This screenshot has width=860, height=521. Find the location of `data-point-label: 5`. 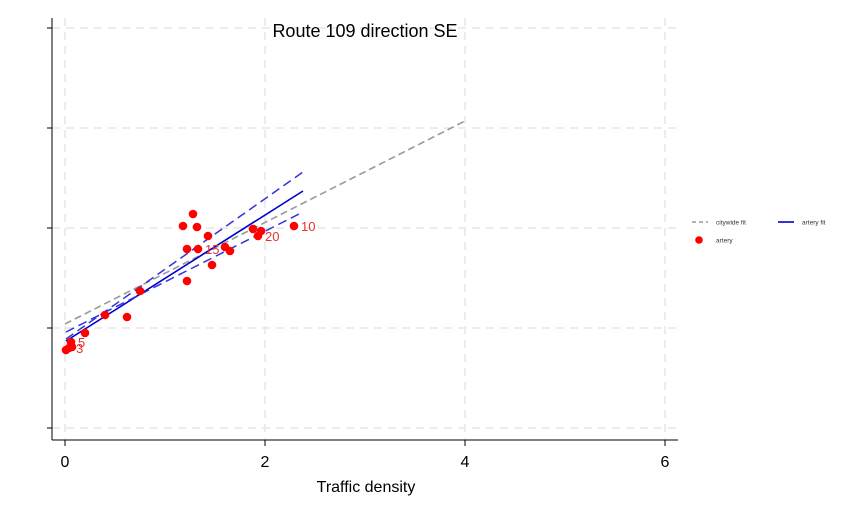

data-point-label: 5 is located at coordinates (81, 342).